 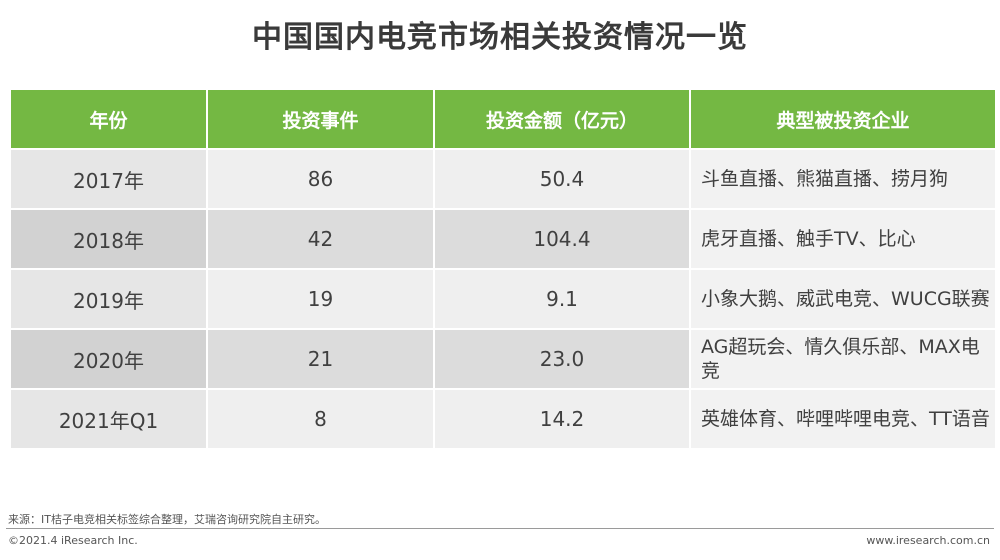 What do you see at coordinates (108, 239) in the screenshot?
I see `cell-year: 2018年` at bounding box center [108, 239].